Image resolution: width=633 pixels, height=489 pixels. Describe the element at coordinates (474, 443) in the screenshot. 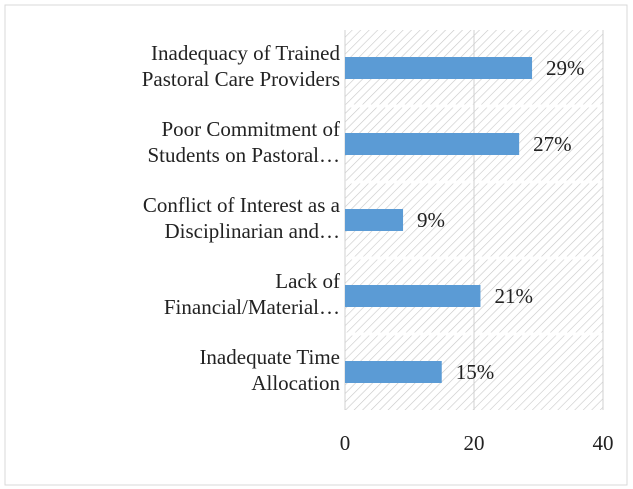

I see `x-tick-label: 20` at that location.